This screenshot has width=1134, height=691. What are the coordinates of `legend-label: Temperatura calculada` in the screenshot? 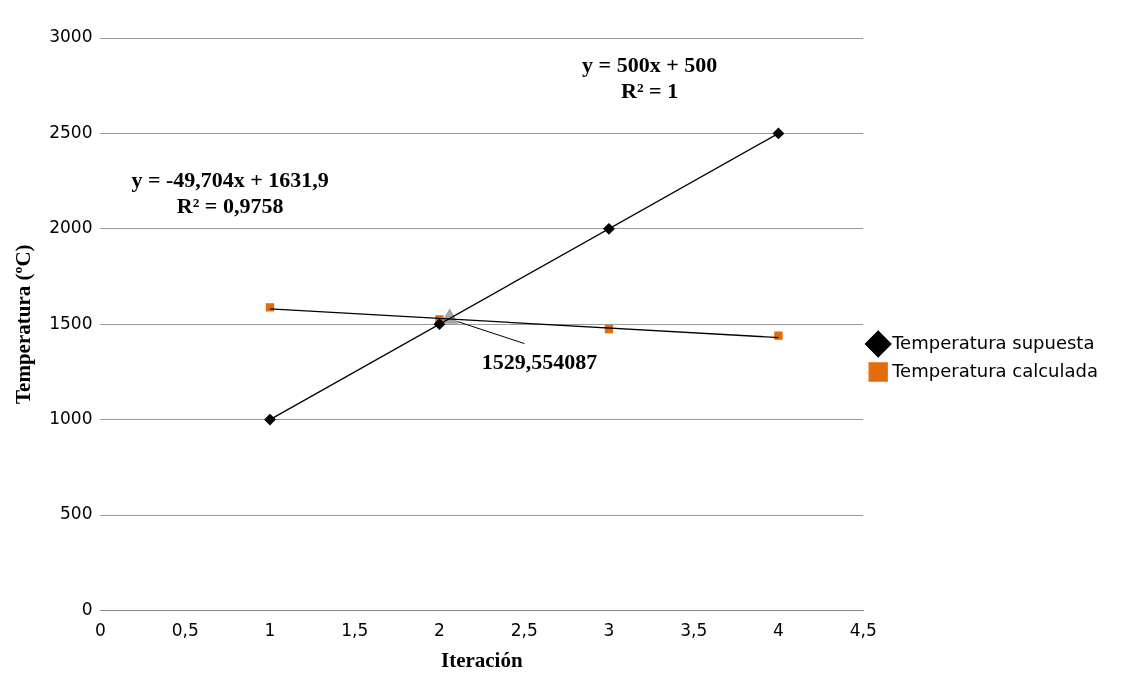 It's located at (995, 370).